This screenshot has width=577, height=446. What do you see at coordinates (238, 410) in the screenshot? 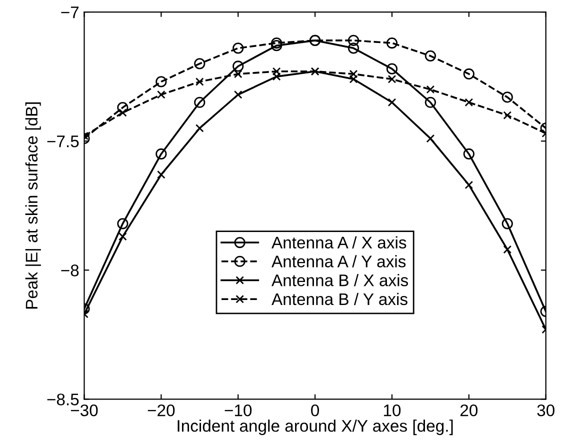
I see `x-tick-label: −10` at bounding box center [238, 410].